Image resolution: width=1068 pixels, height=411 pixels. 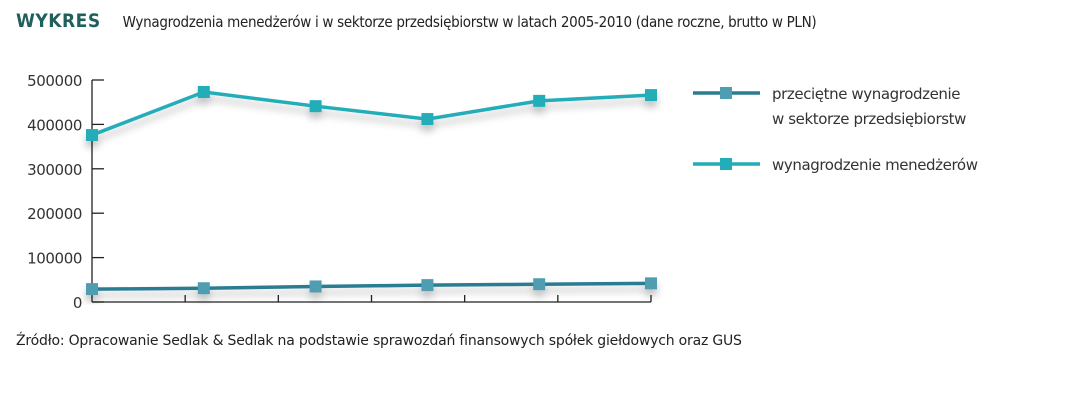 What do you see at coordinates (54, 81) in the screenshot?
I see `y-tick-label: 500000` at bounding box center [54, 81].